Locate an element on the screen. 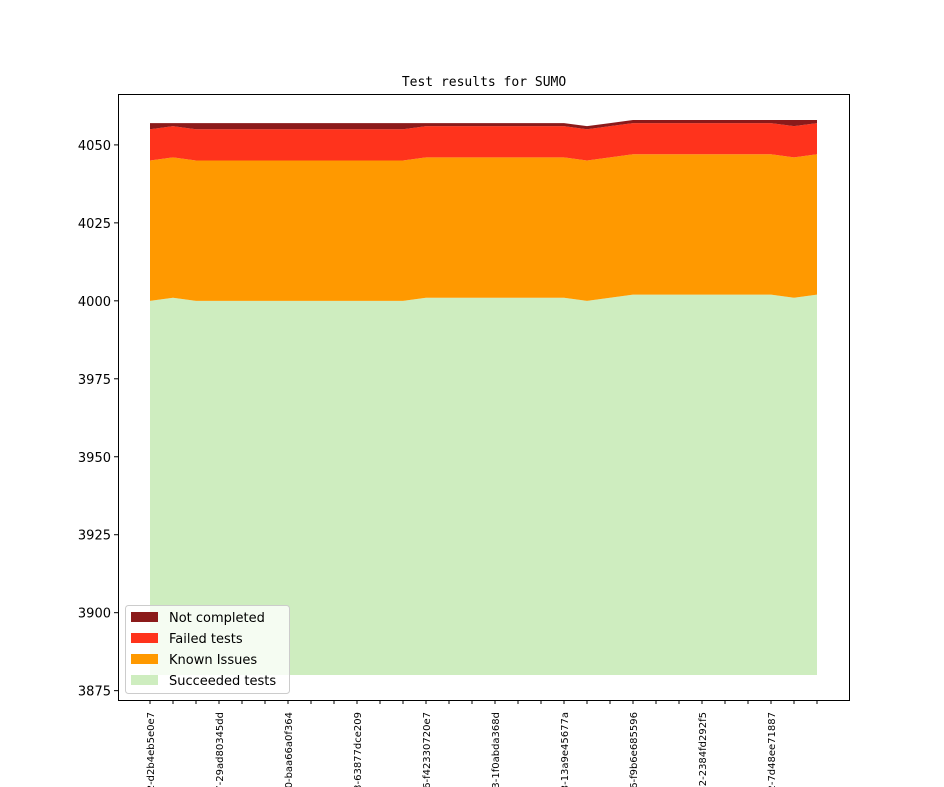  x-tick-label: 3-13a9e45677a is located at coordinates (565, 749).